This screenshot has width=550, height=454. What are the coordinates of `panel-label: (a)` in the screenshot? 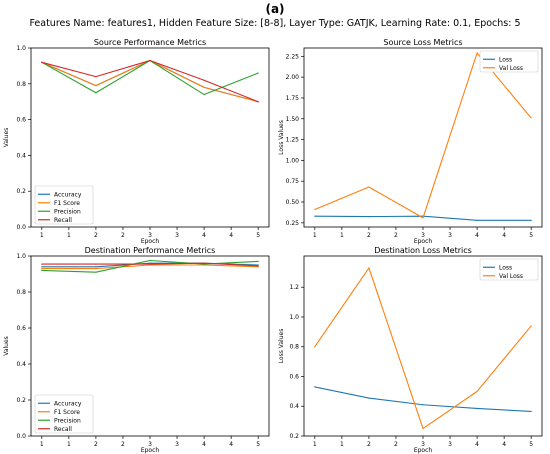 It's located at (275, 9).